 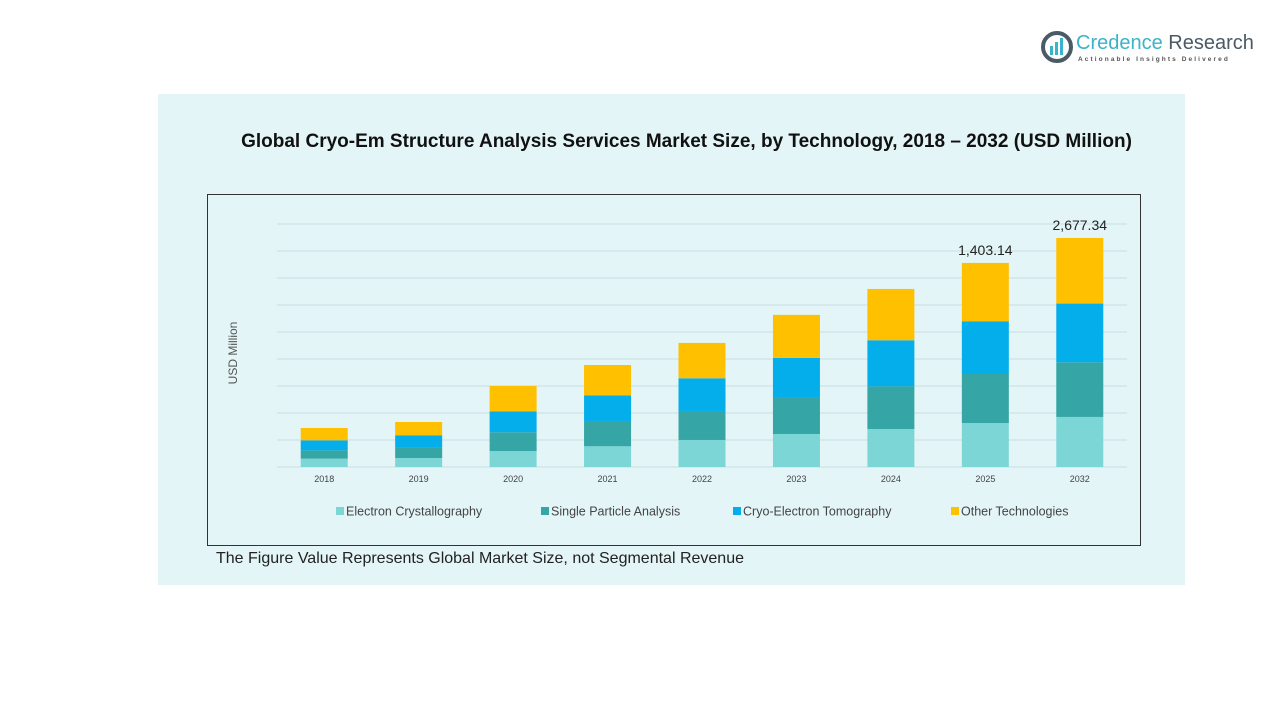 What do you see at coordinates (1080, 479) in the screenshot?
I see `x-tick-label: 2032` at bounding box center [1080, 479].